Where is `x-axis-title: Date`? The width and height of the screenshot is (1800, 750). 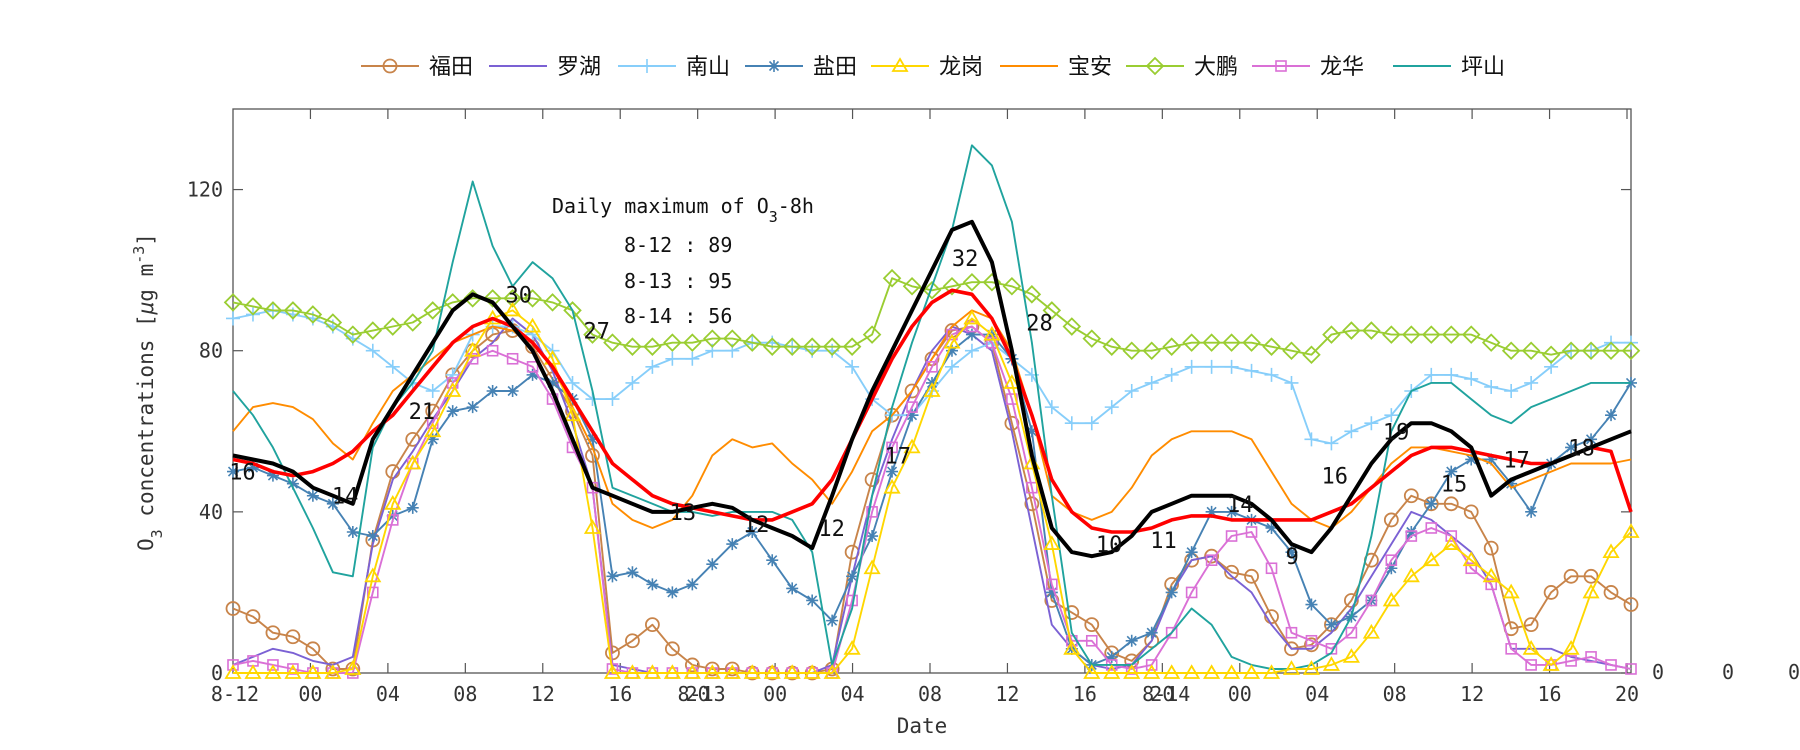 x-axis-title: Date is located at coordinates (922, 726).